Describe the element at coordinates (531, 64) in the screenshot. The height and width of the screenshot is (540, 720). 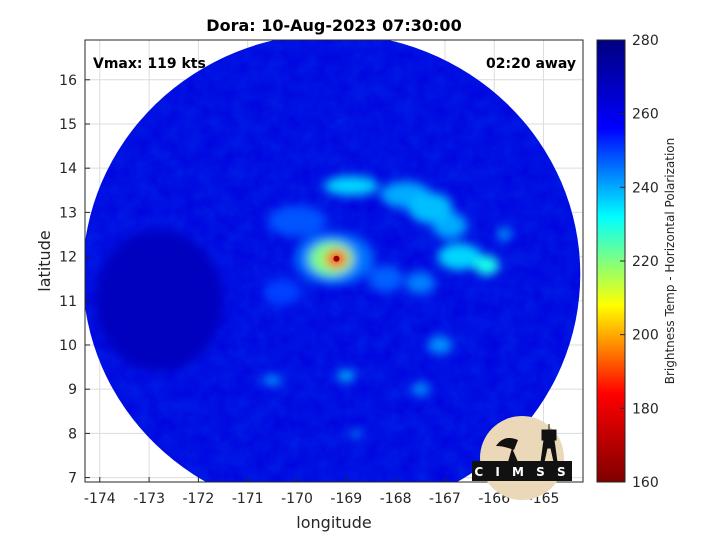
I see `time-away-annotation: 02:20 away` at that location.